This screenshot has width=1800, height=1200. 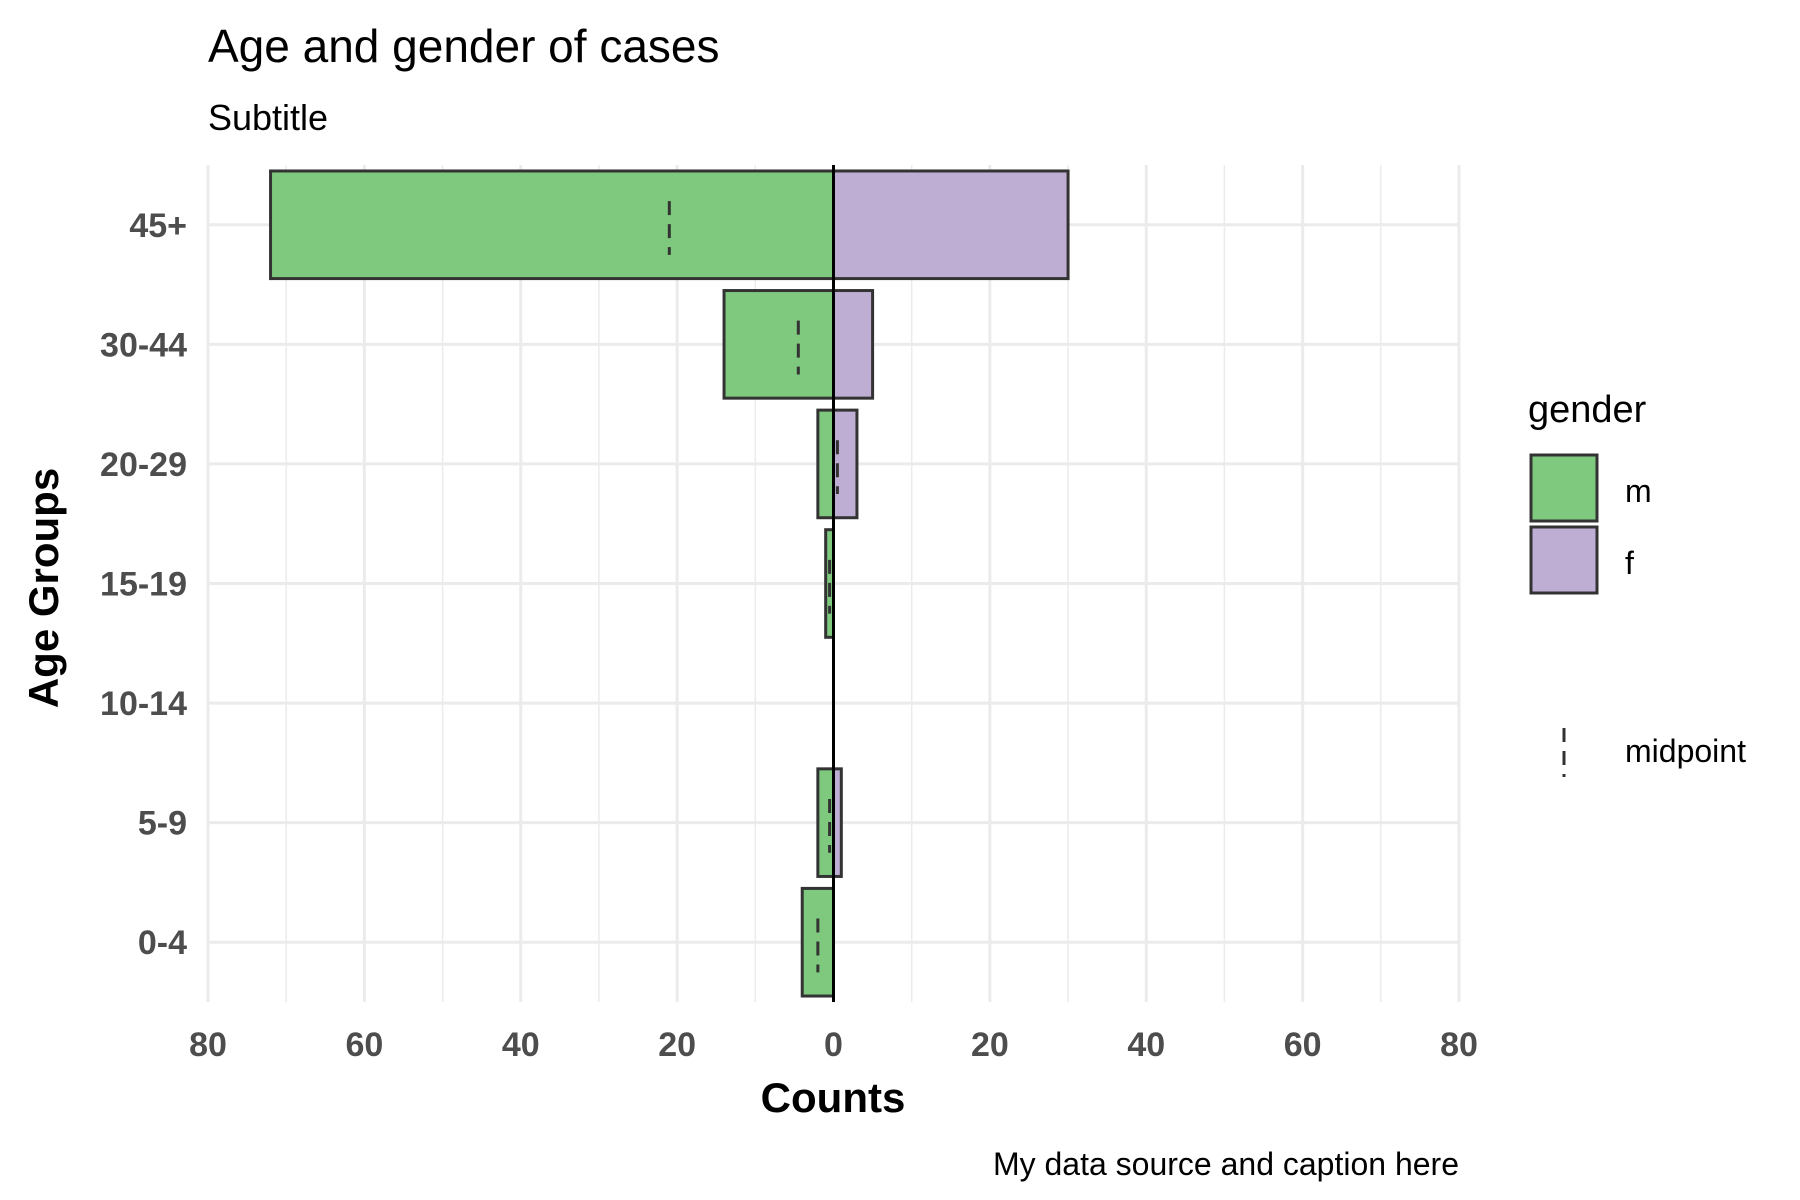 I want to click on chart-subtitle: Subtitle, so click(x=268, y=117).